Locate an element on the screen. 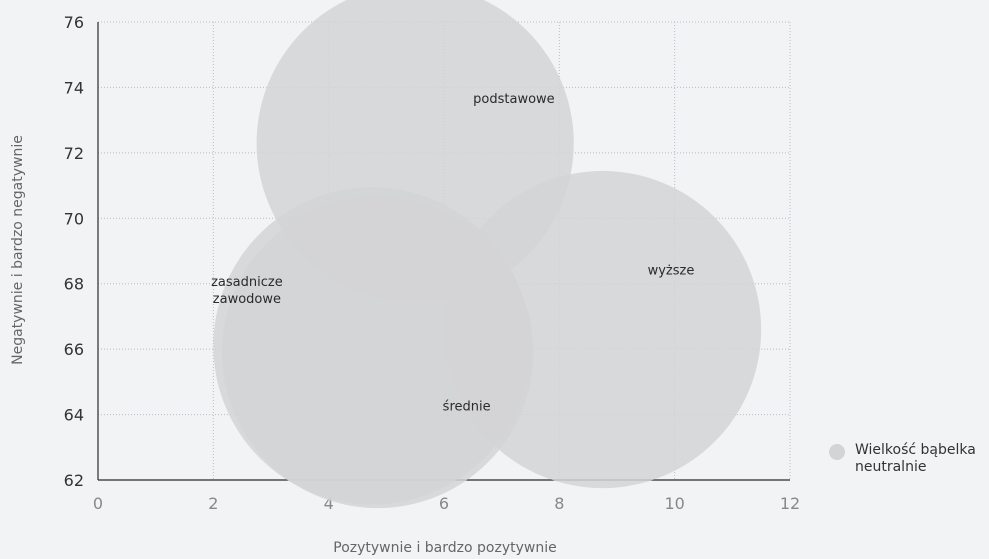 The image size is (989, 559). x-tick-label: 12 is located at coordinates (790, 503).